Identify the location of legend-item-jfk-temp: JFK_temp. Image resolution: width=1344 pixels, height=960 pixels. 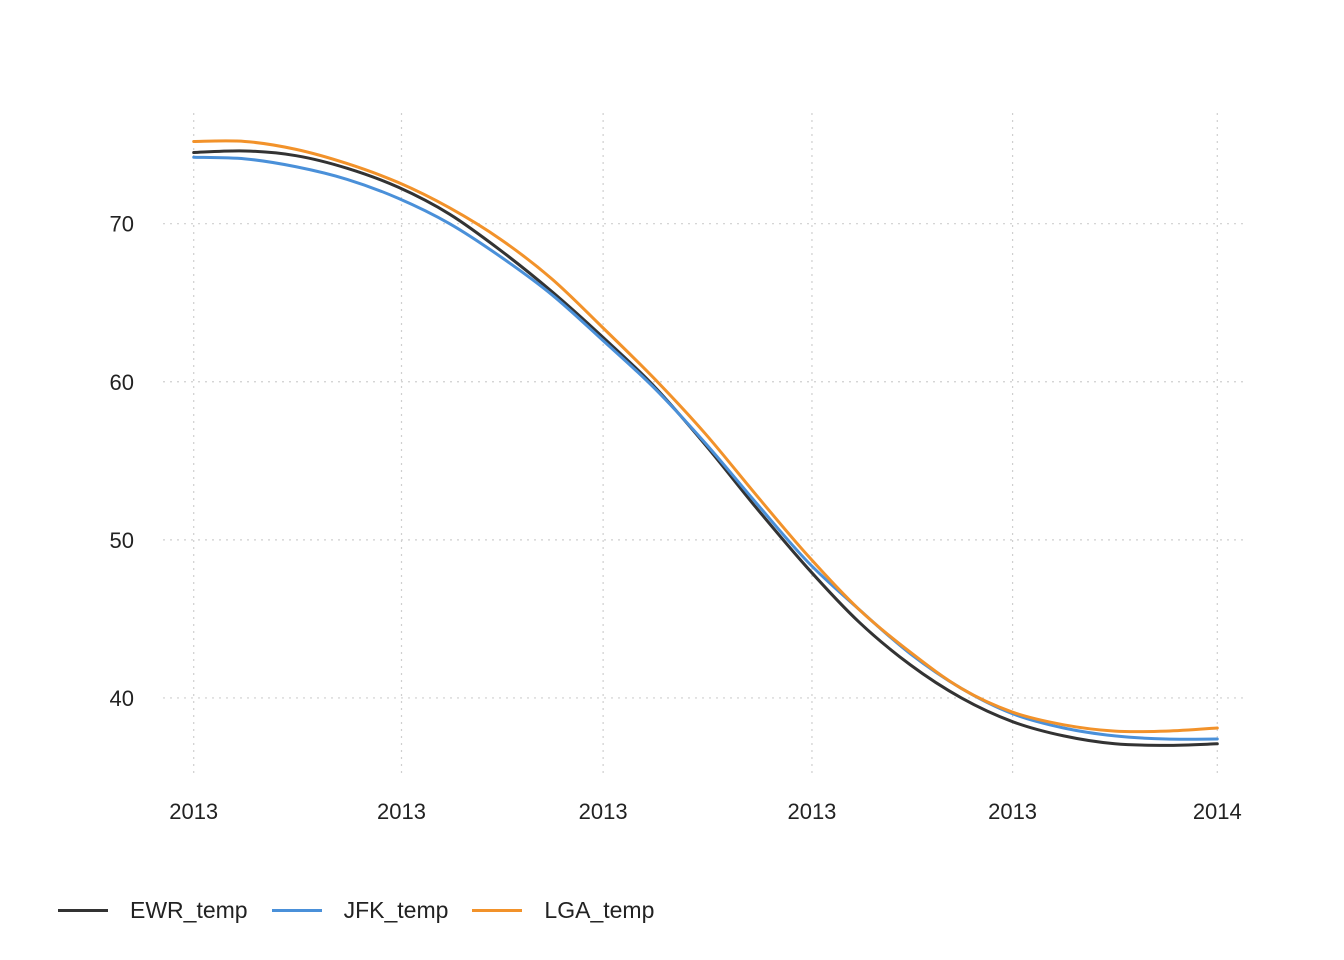
(360, 910).